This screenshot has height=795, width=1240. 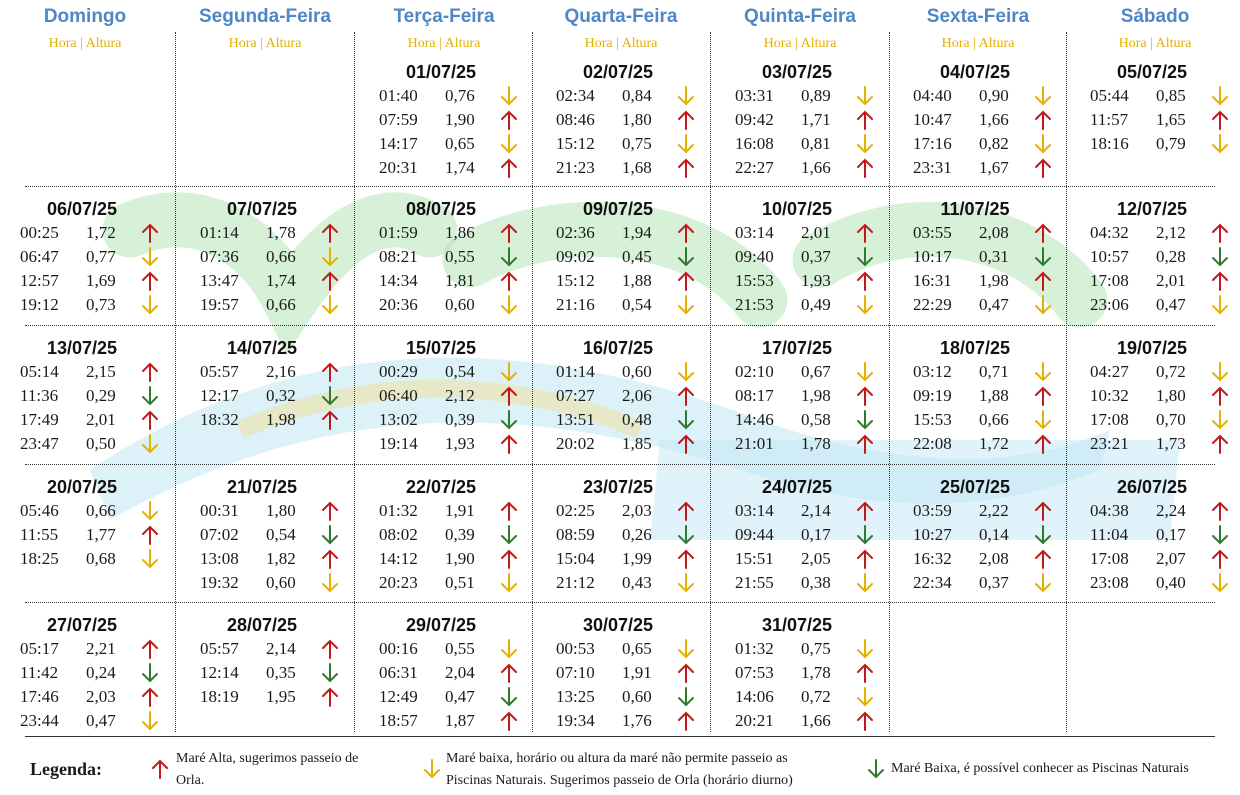 What do you see at coordinates (219, 558) in the screenshot?
I see `tide-time: 13:08` at bounding box center [219, 558].